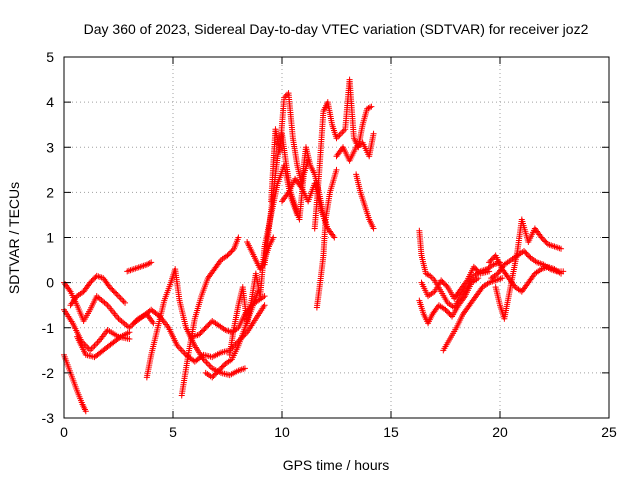 This screenshot has width=640, height=480. I want to click on series-arc-f, so click(139, 267).